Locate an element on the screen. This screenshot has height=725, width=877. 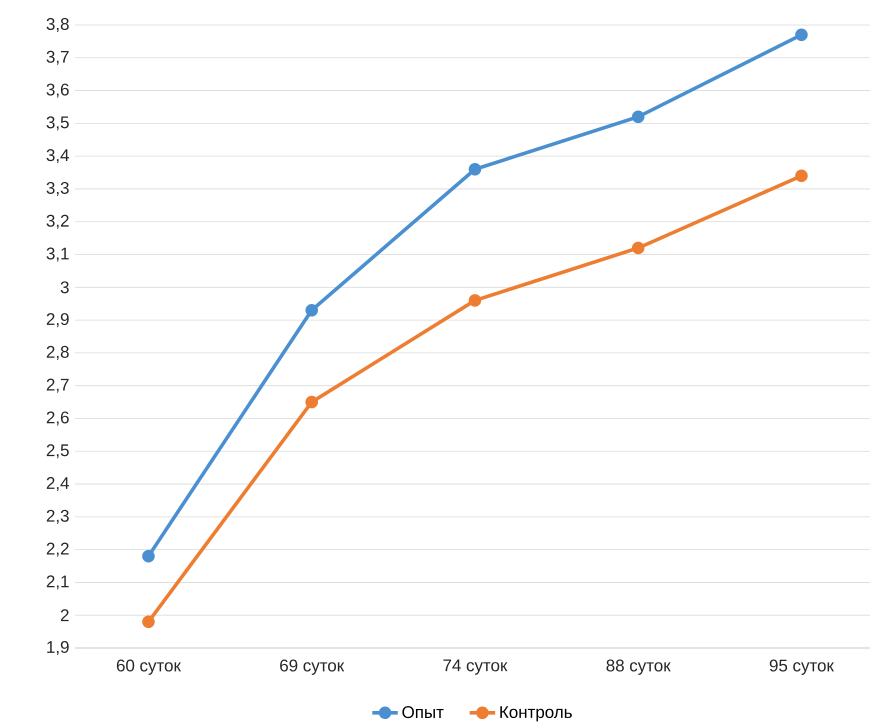
y-tick-label: 3,4 is located at coordinates (57, 156).